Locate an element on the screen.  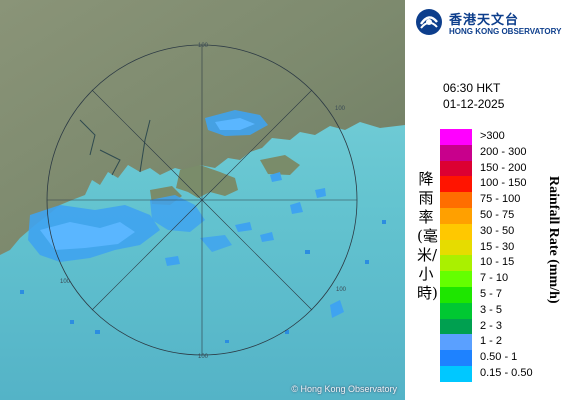
legend-row: 1 - 2 is located at coordinates (508, 342).